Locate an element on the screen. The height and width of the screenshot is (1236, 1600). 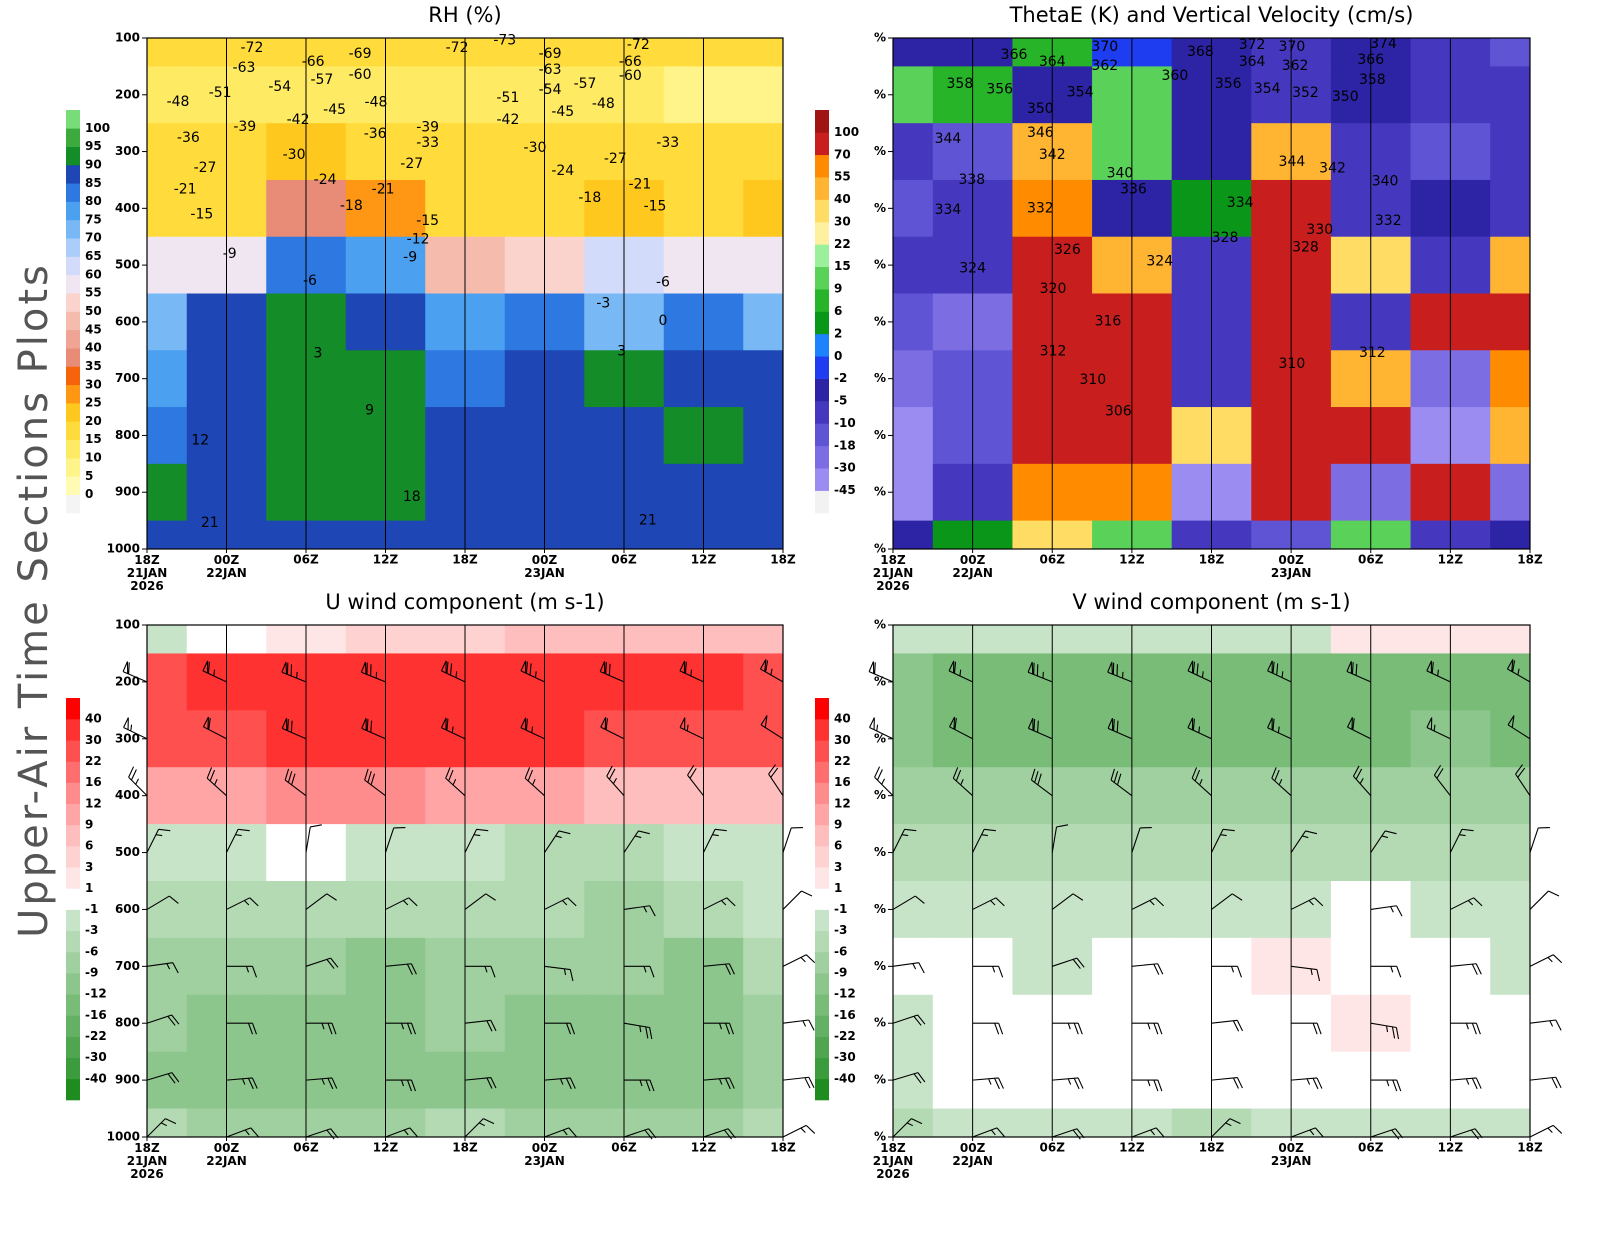
x-tick-label: 18Z 21JAN 2026 is located at coordinates (147, 1161).